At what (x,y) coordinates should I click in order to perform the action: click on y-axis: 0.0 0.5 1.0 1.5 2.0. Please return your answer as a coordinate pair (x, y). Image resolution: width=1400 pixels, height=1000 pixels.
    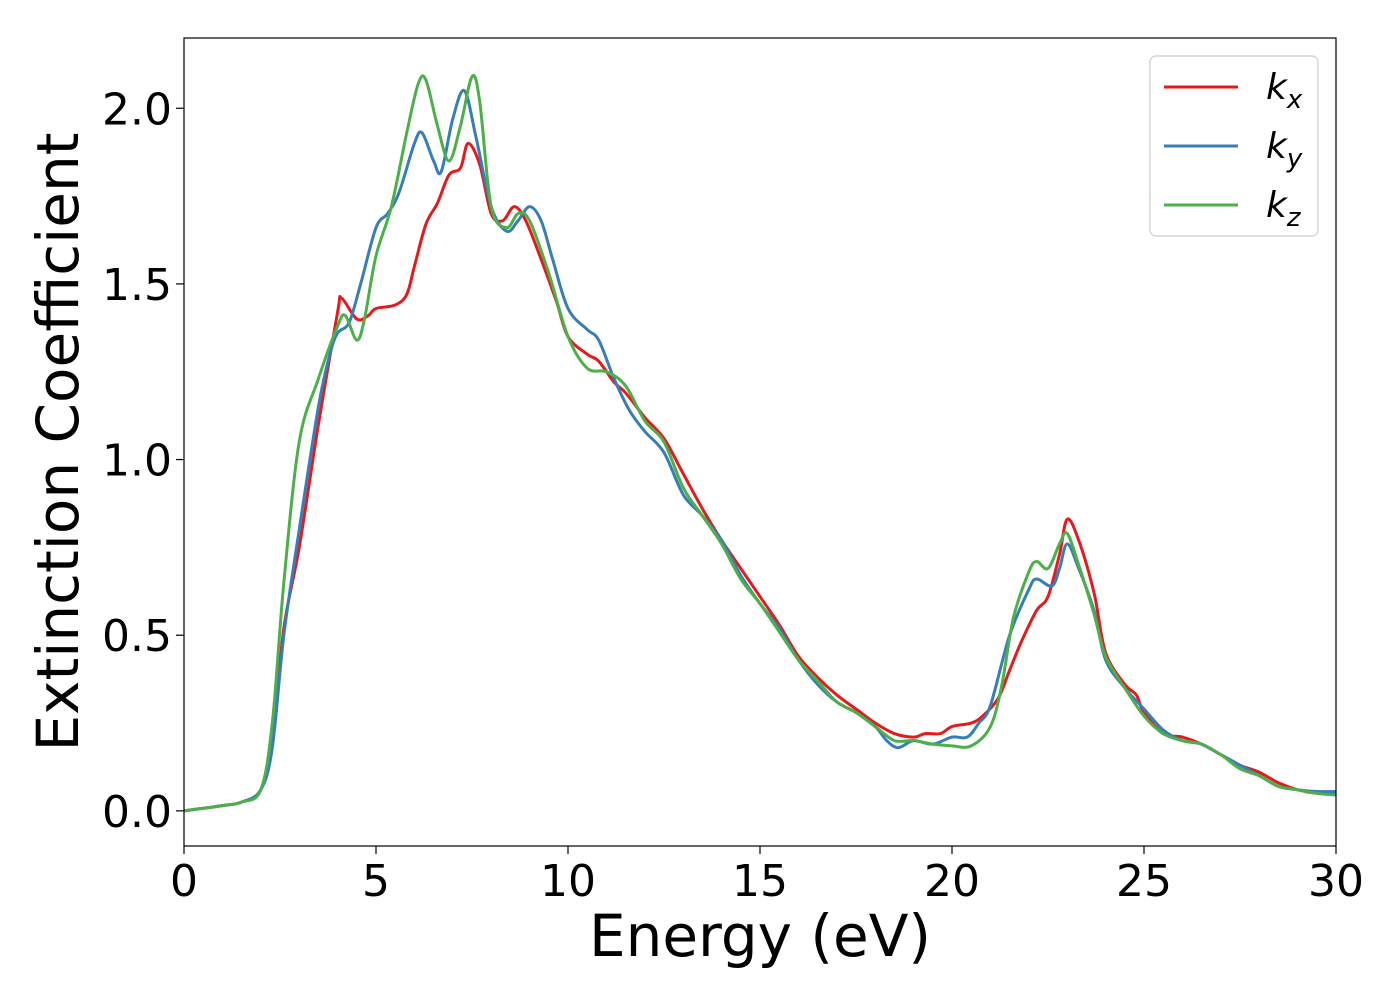
    Looking at the image, I should click on (143, 461).